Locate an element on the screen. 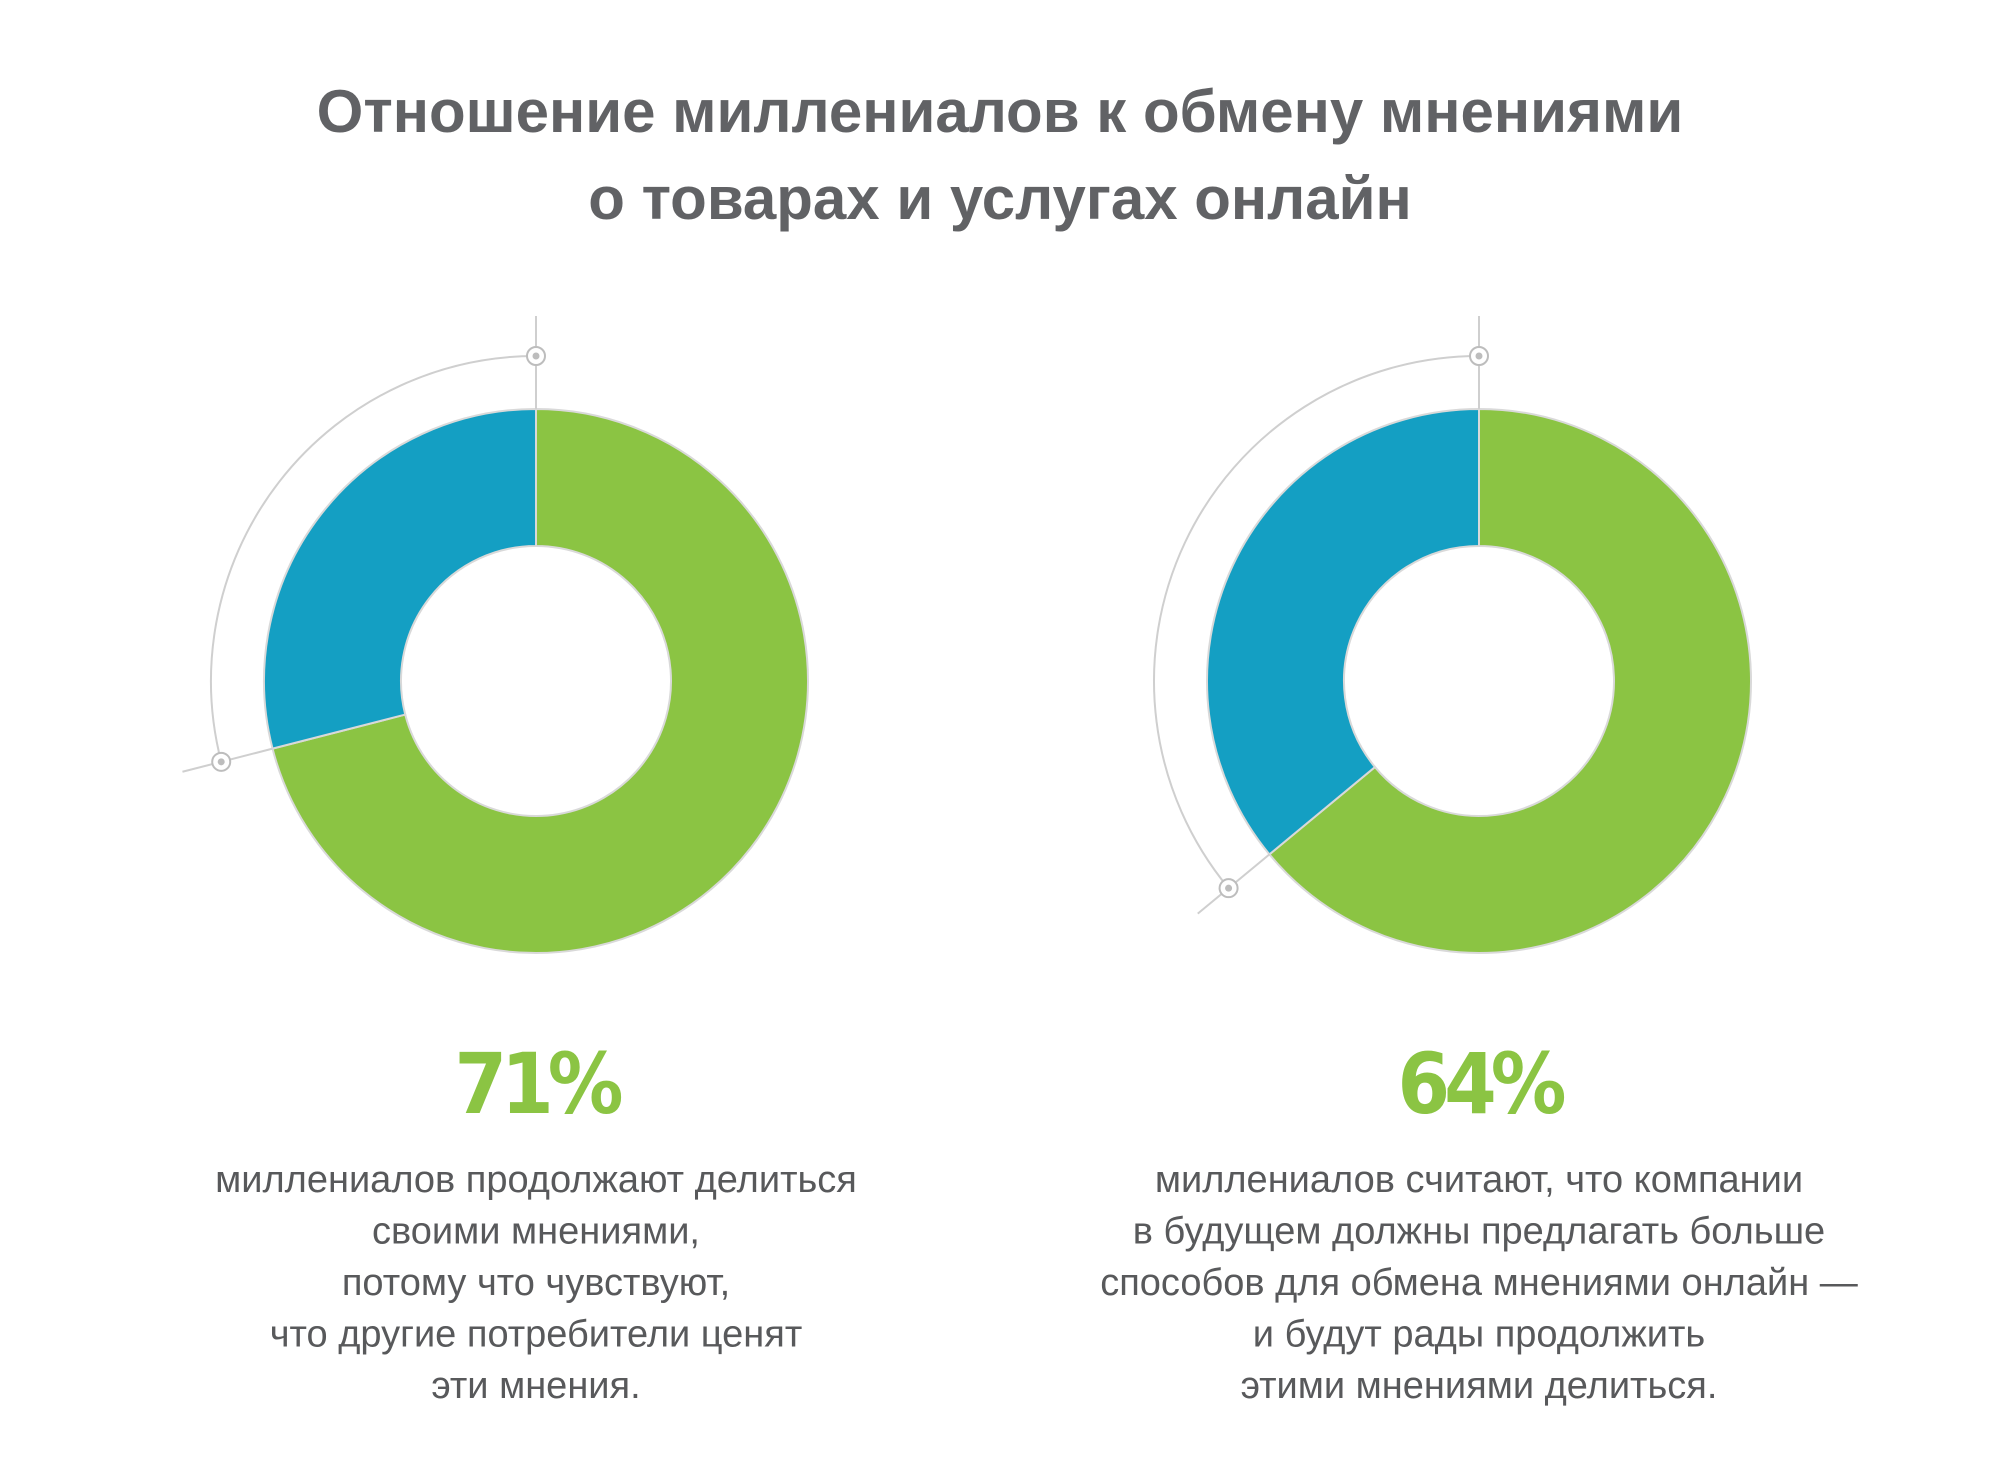  description-line: миллениалов считают, что компании is located at coordinates (1479, 1180).